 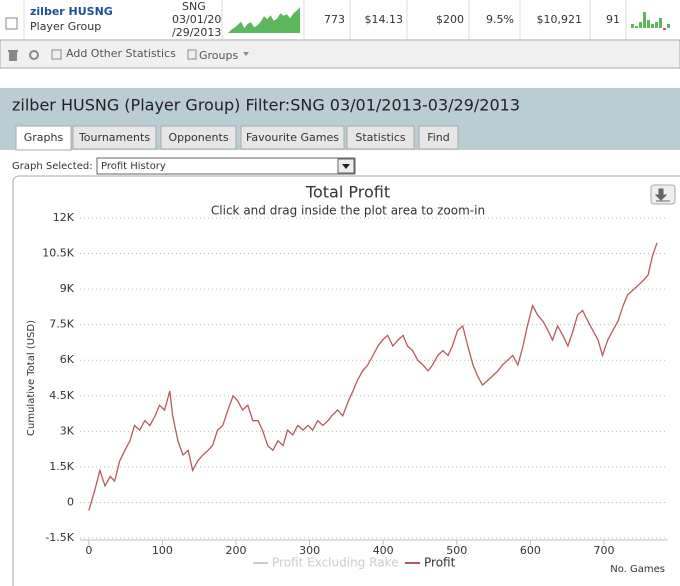 I want to click on x-tick-label: 200, so click(x=236, y=550).